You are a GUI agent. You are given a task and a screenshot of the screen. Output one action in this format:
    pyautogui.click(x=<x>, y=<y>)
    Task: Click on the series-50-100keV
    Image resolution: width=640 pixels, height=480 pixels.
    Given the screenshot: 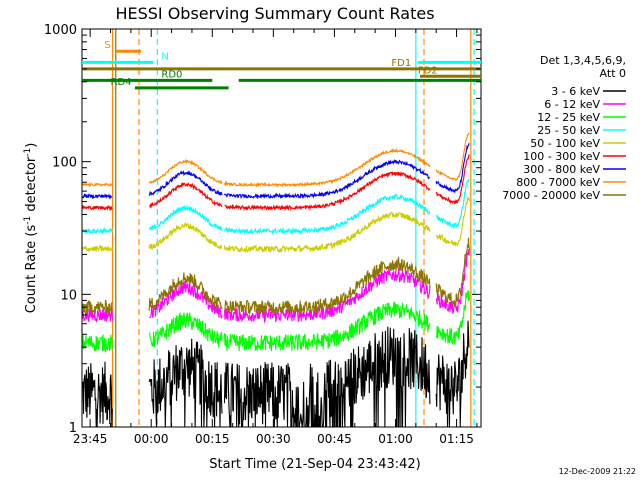 What is the action you would take?
    pyautogui.click(x=275, y=225)
    